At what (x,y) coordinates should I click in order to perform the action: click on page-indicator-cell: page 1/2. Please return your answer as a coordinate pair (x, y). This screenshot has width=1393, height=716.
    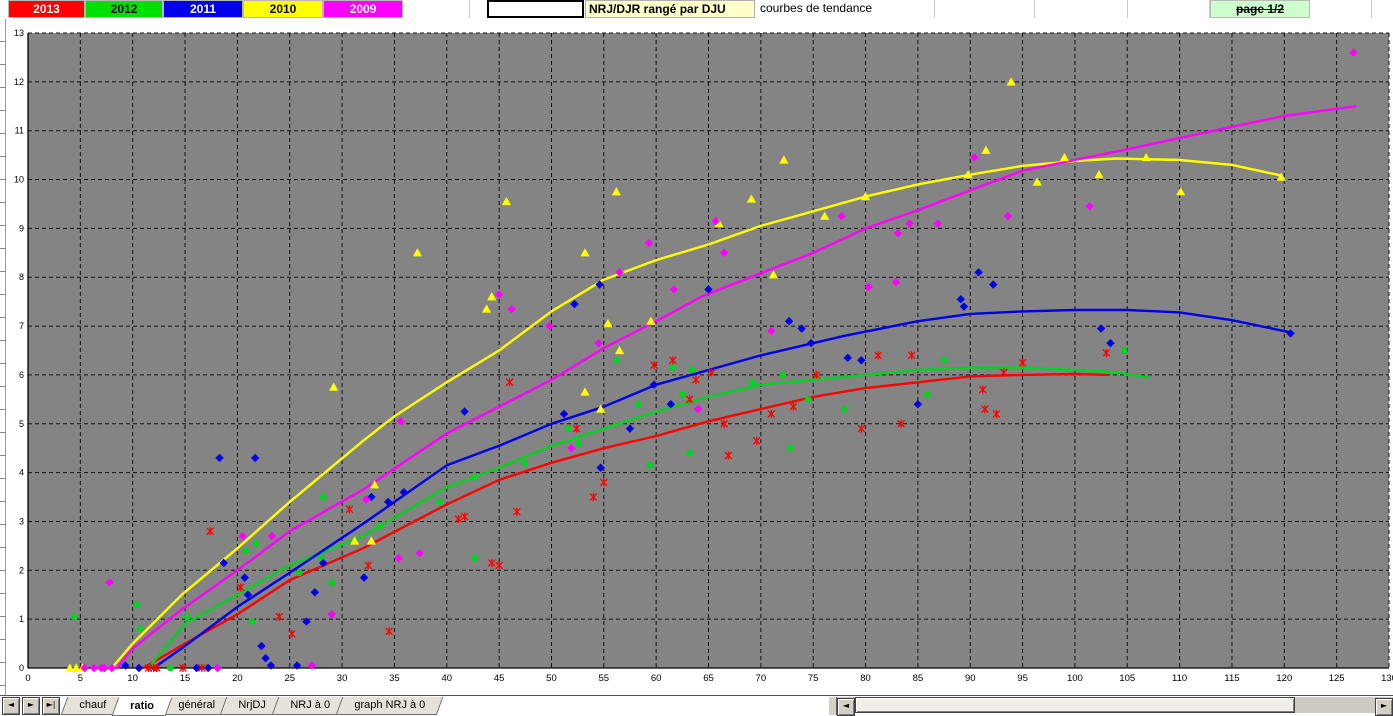
    Looking at the image, I should click on (1260, 9).